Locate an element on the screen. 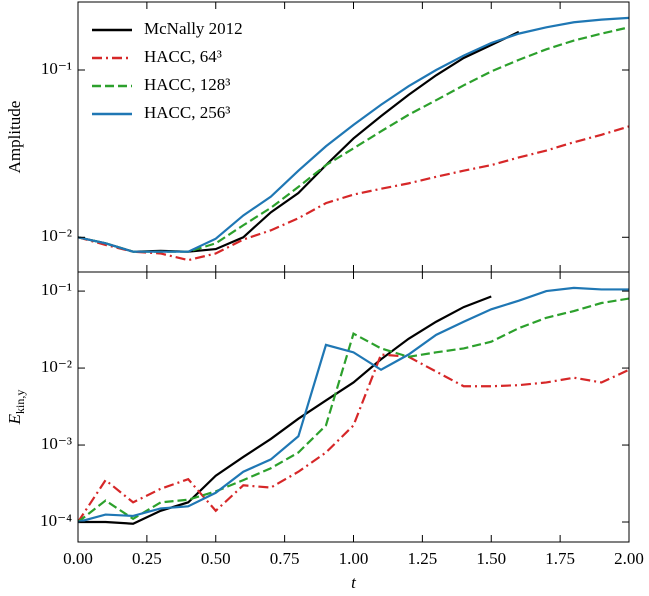 This screenshot has width=649, height=596. y-axis-label: Ekin,y is located at coordinates (16, 408).